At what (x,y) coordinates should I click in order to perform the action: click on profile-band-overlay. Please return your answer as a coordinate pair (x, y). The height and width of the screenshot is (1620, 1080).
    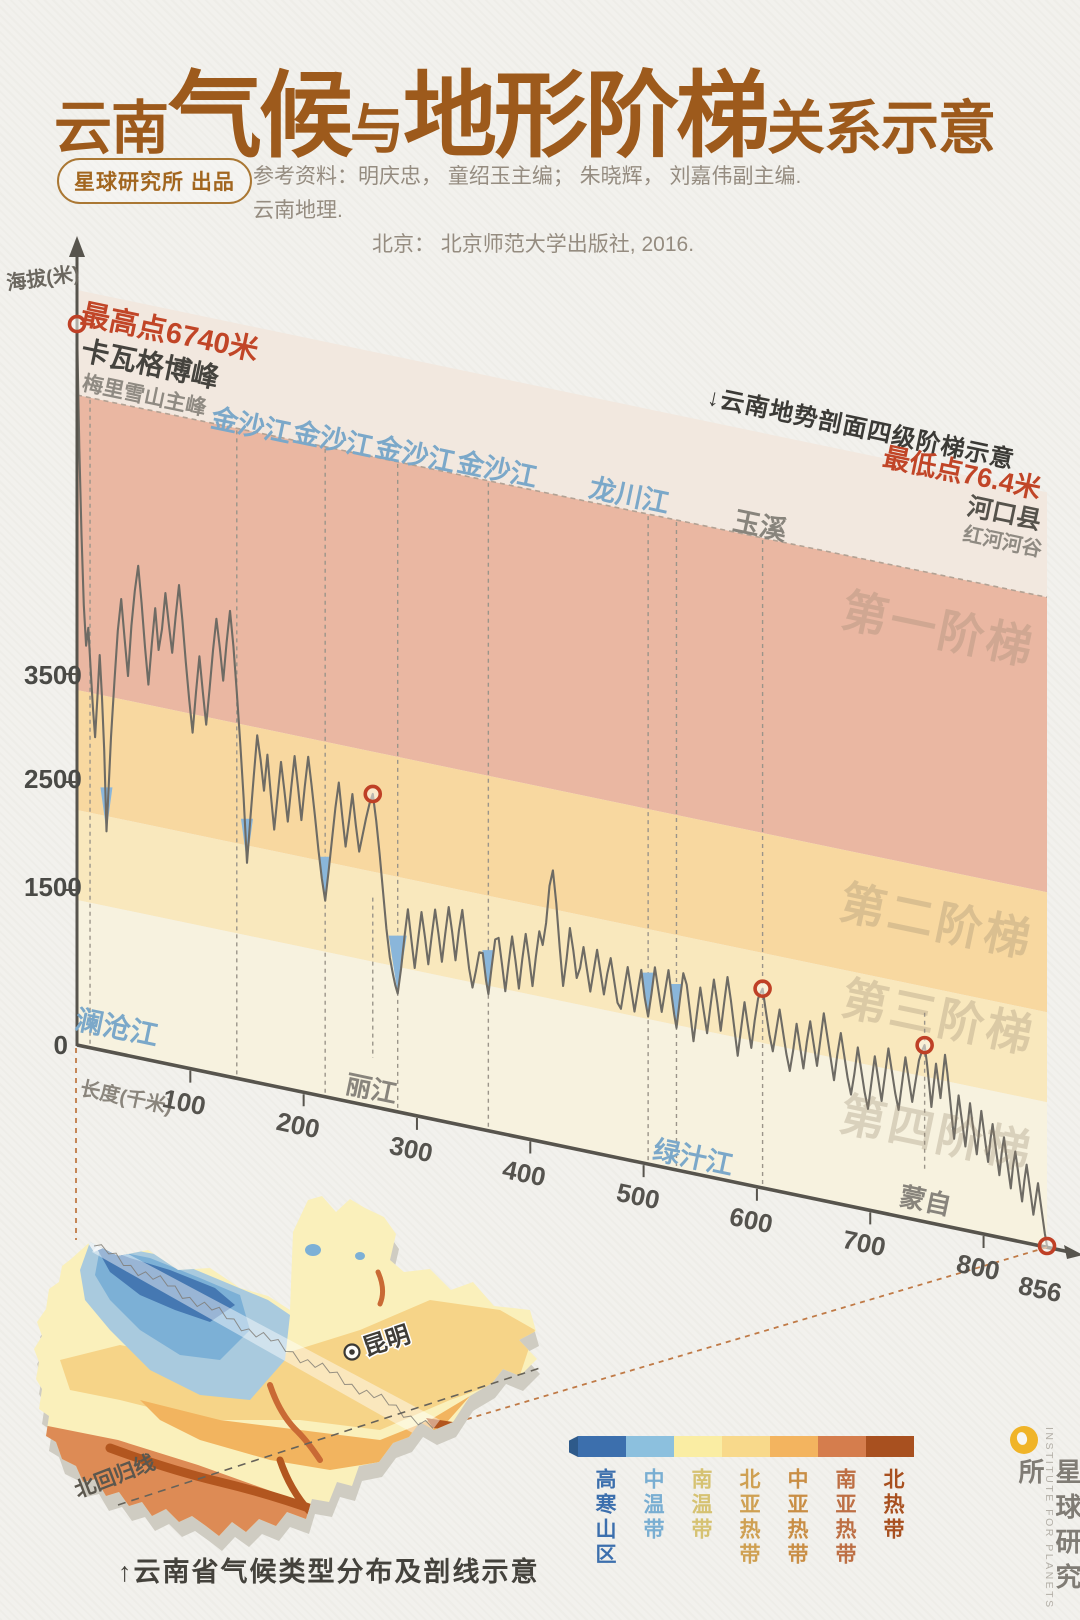
    Looking at the image, I should click on (266, 1340).